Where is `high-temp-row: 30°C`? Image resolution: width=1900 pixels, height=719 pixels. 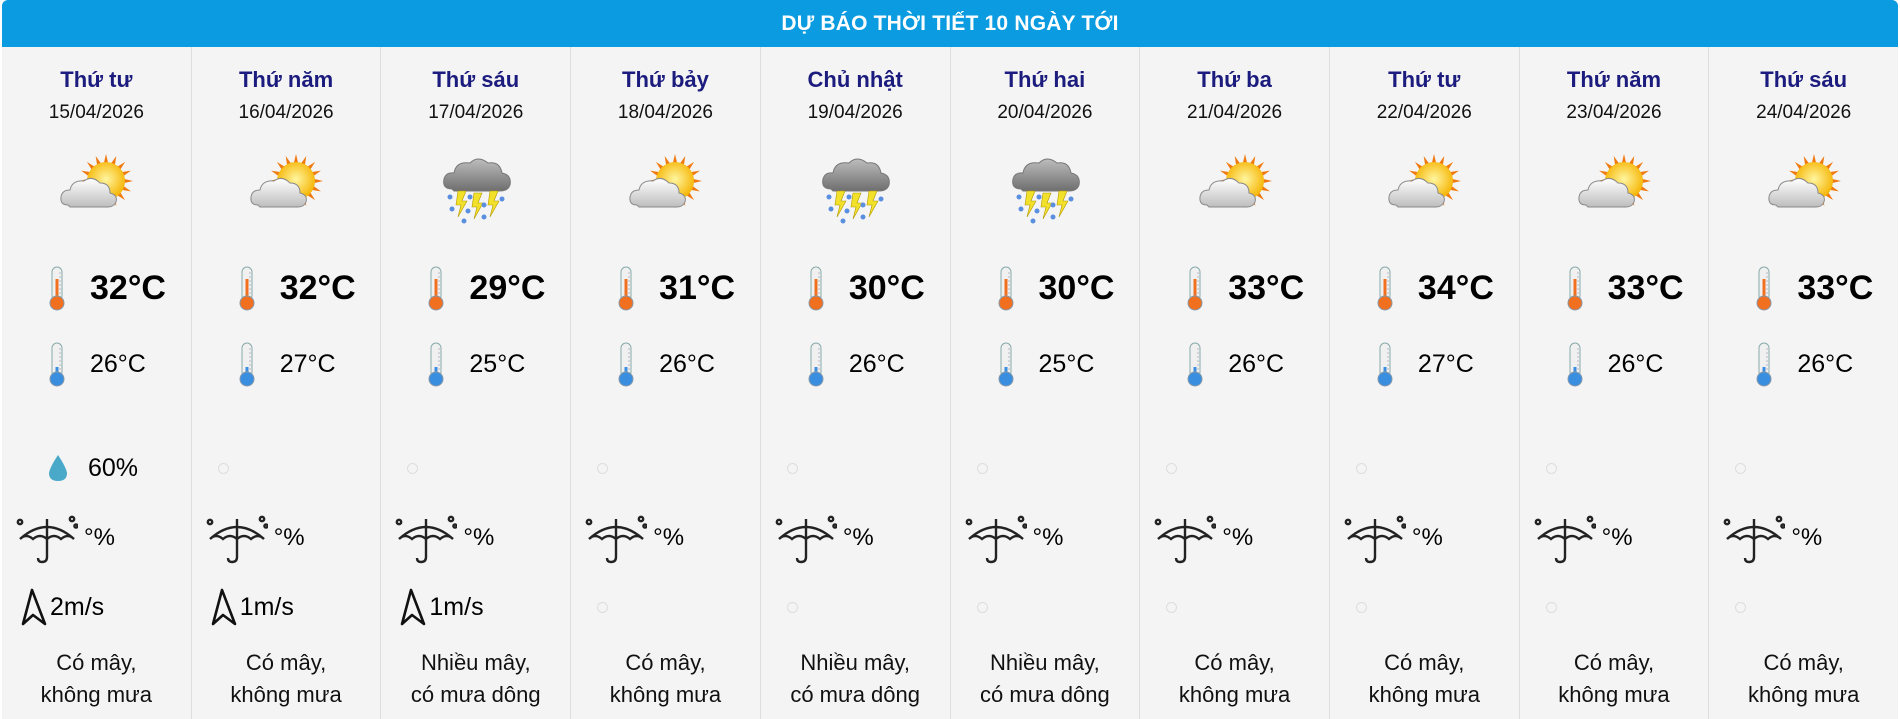
high-temp-row: 30°C is located at coordinates (1045, 288).